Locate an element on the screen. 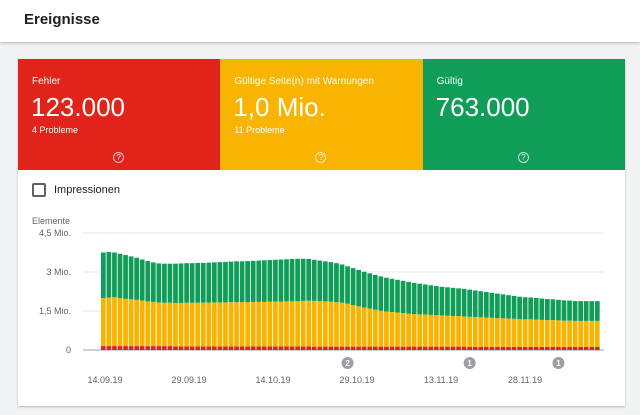 The height and width of the screenshot is (415, 640). x-tick-label: 28.11.19 is located at coordinates (525, 380).